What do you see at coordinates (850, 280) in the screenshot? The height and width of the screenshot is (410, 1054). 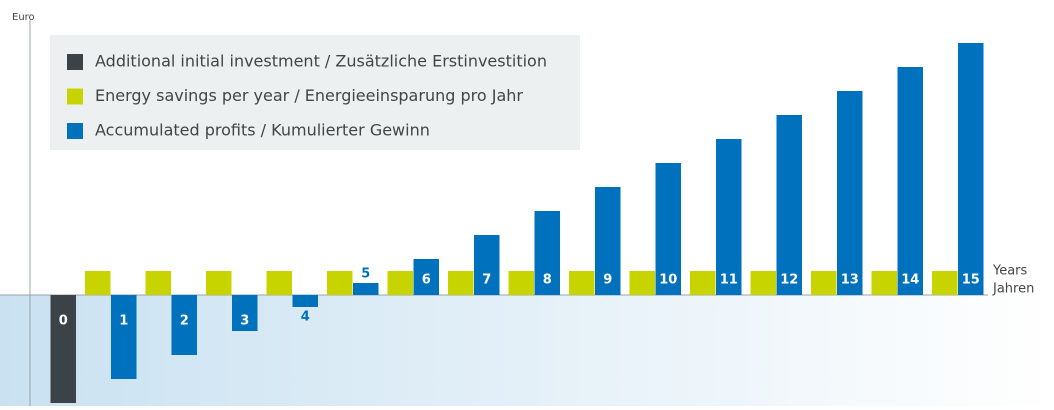 I see `x-tick-label: 13` at bounding box center [850, 280].